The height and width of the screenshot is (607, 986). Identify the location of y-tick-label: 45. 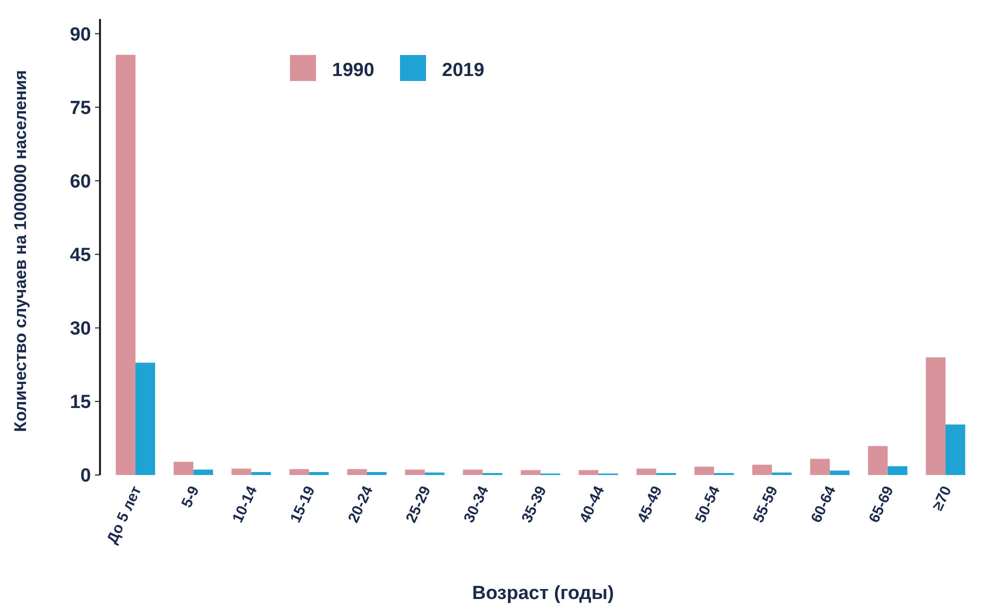
(81, 255).